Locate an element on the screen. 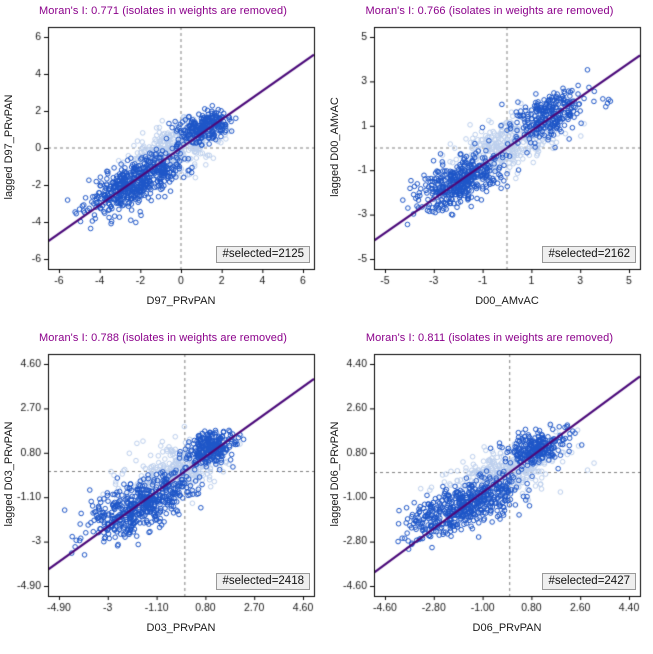  selected-count-badge: #selected=2125 is located at coordinates (263, 254).